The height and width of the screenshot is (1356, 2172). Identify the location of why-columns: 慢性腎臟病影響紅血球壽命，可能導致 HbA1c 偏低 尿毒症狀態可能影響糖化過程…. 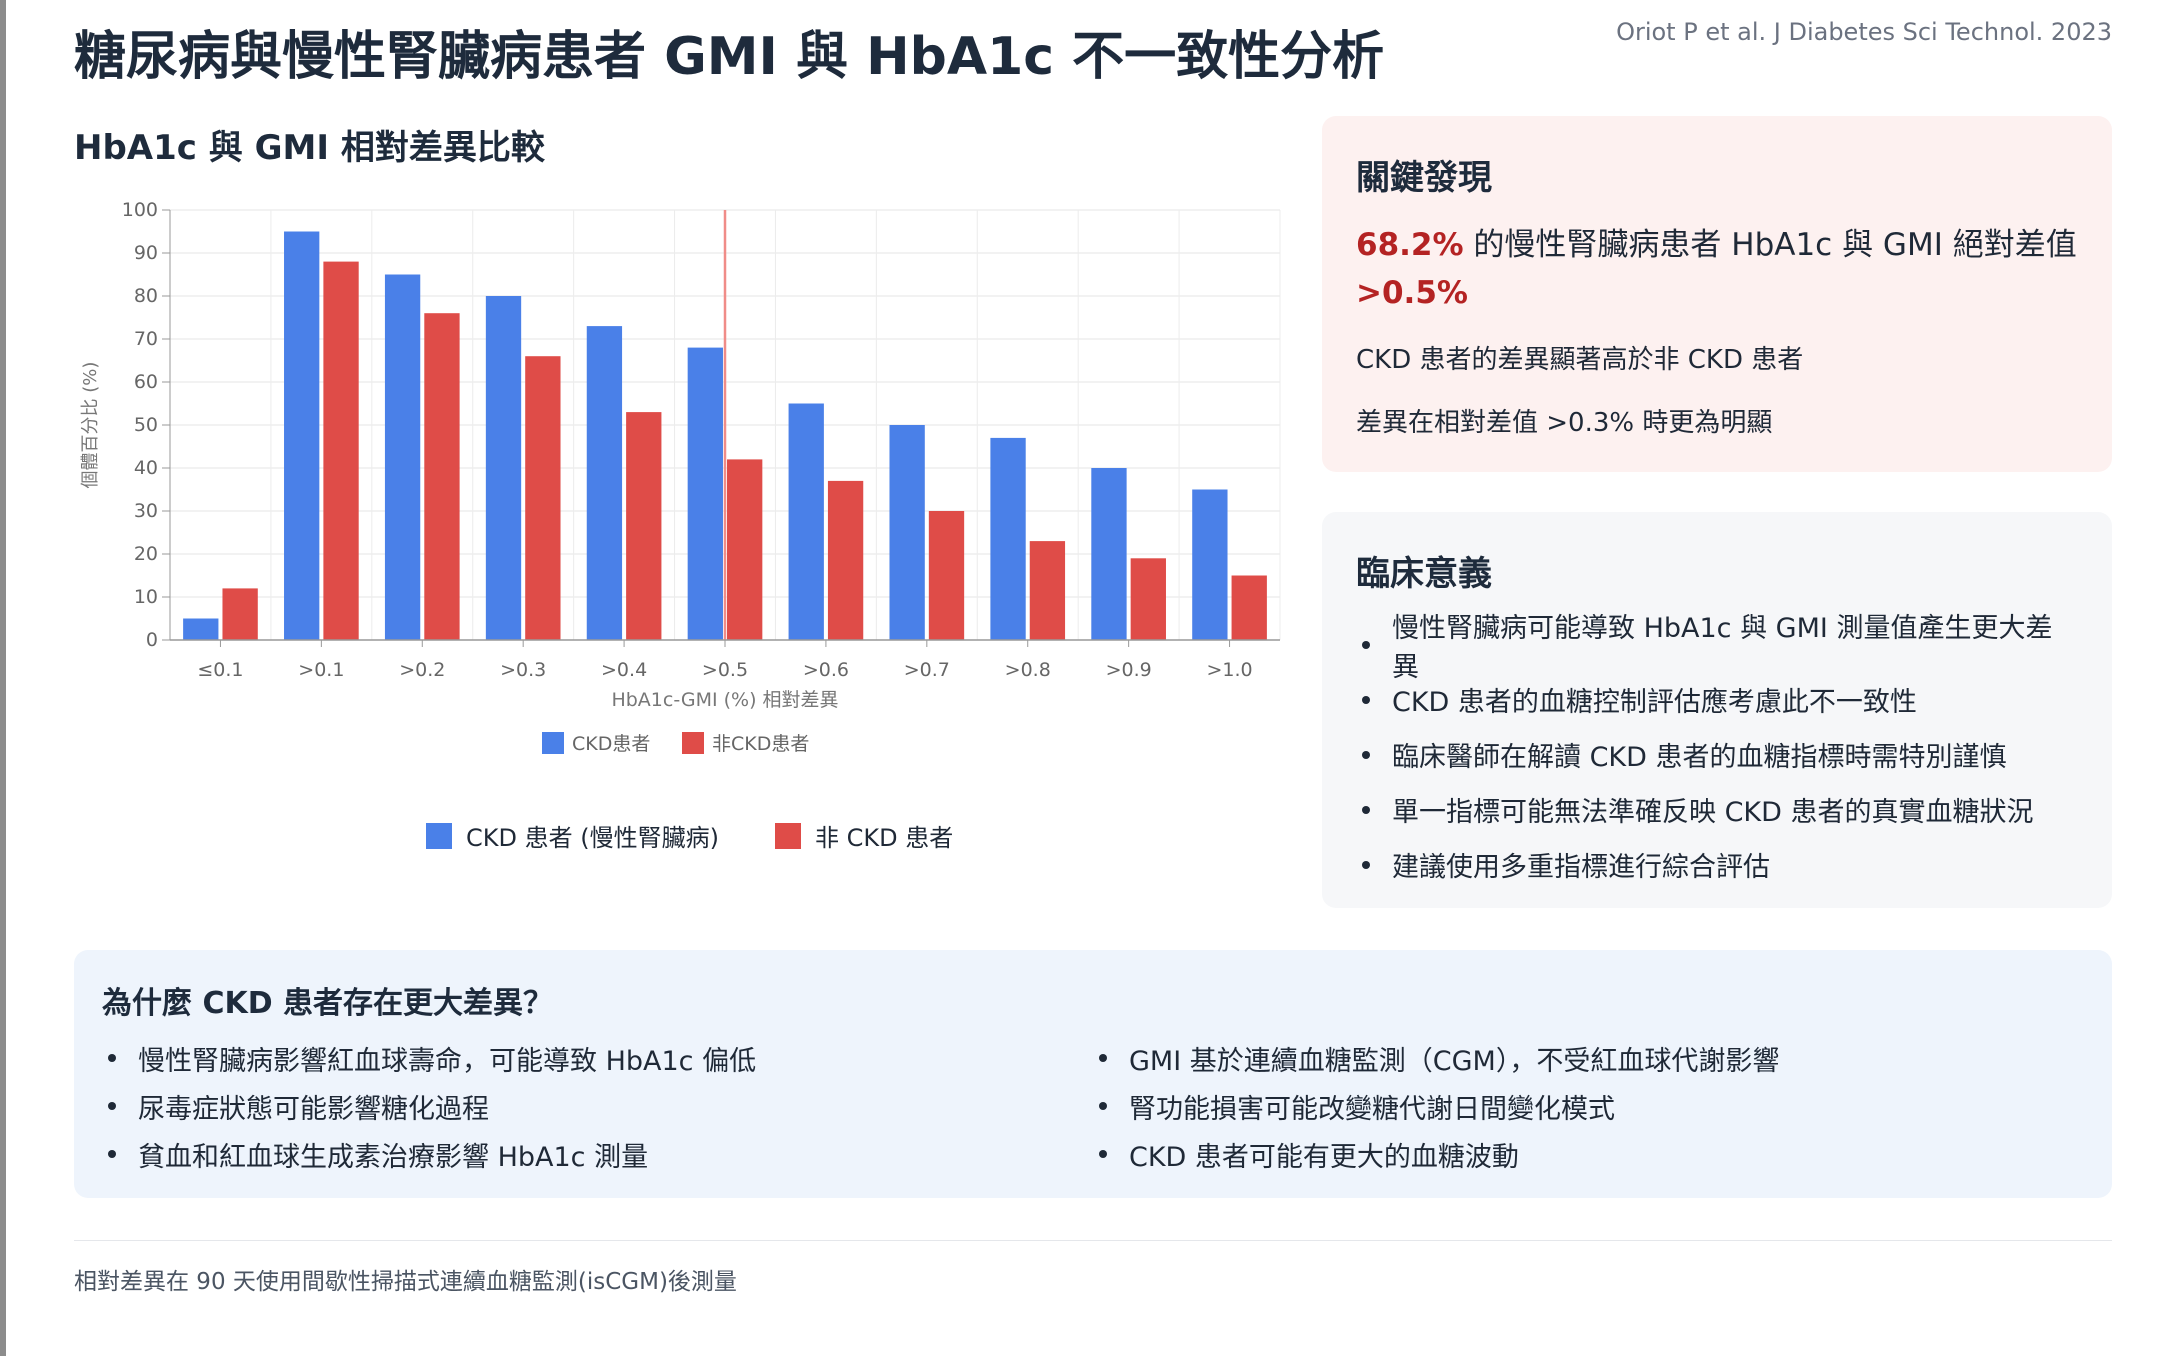
(1093, 1106).